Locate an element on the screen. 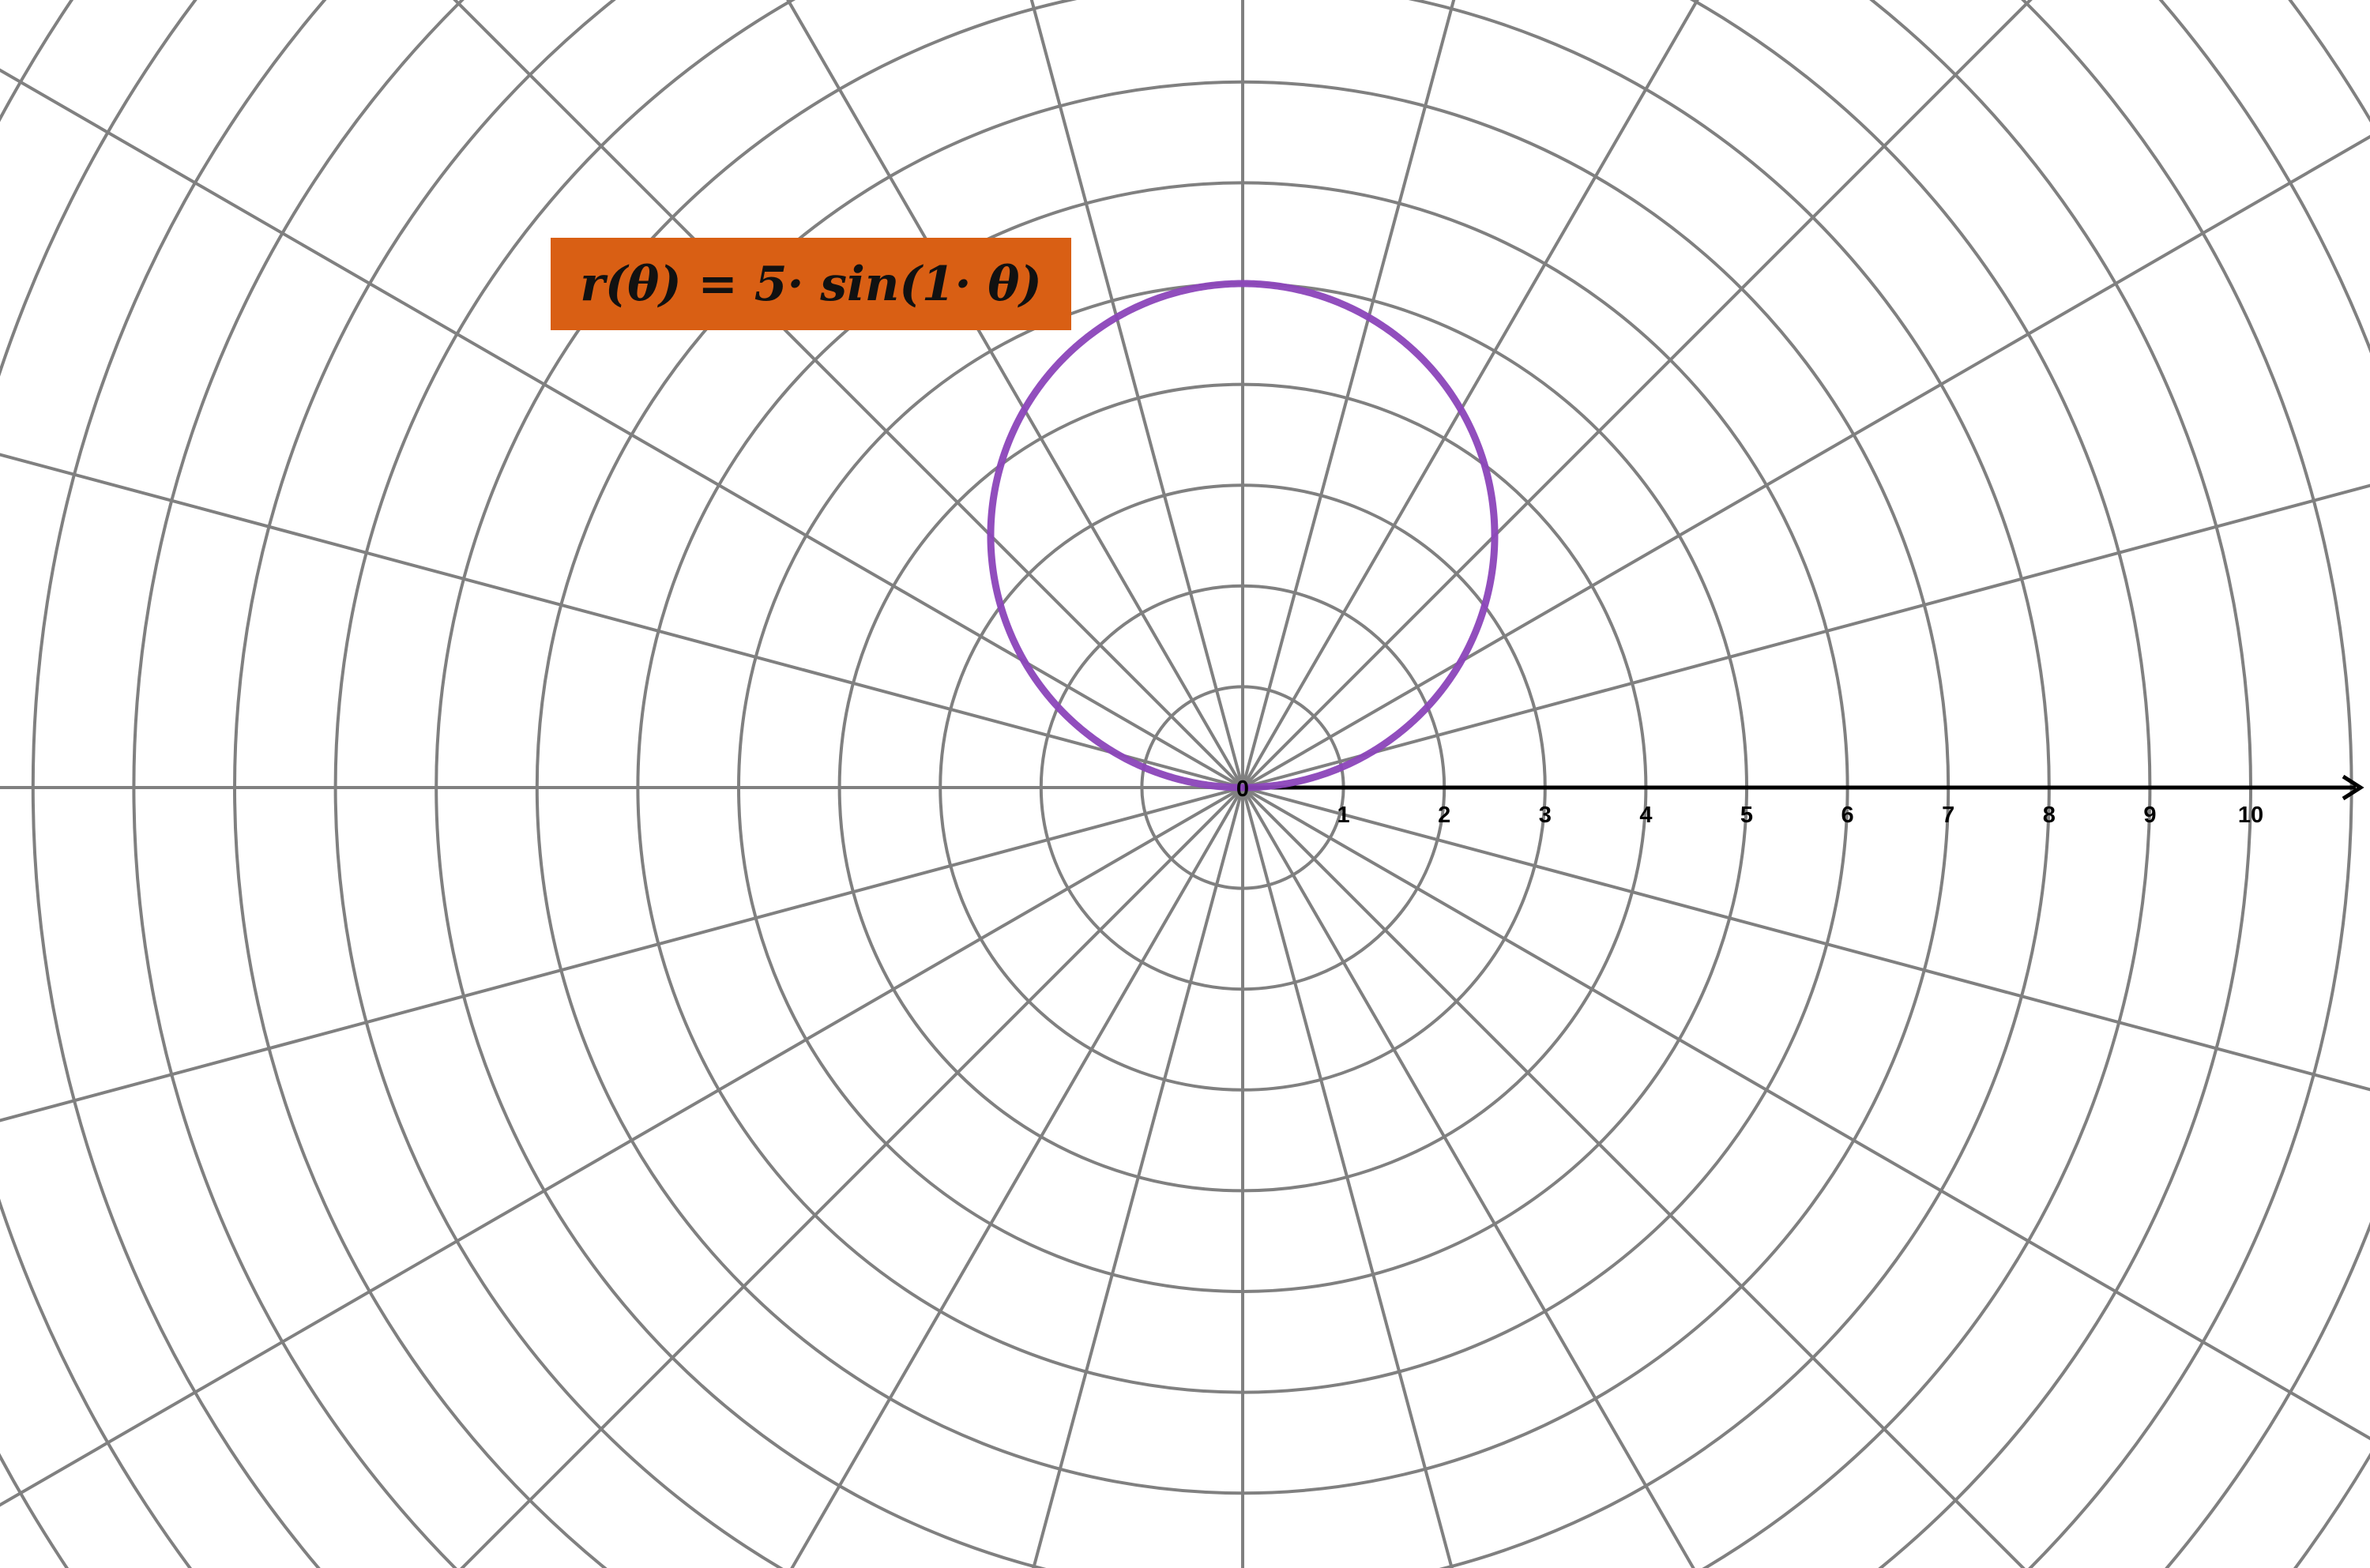 Image resolution: width=2370 pixels, height=1568 pixels. equation-label-box: r(θ) = 5· sin(1· θ) is located at coordinates (811, 284).